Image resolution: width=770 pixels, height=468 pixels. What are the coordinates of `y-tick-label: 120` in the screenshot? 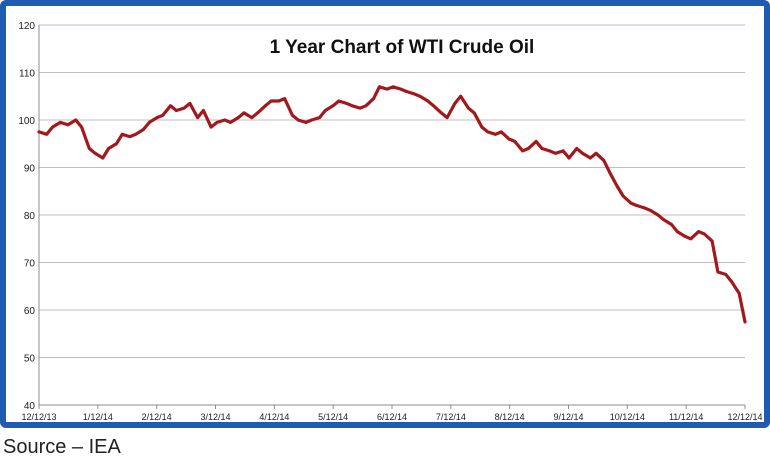 It's located at (26, 26).